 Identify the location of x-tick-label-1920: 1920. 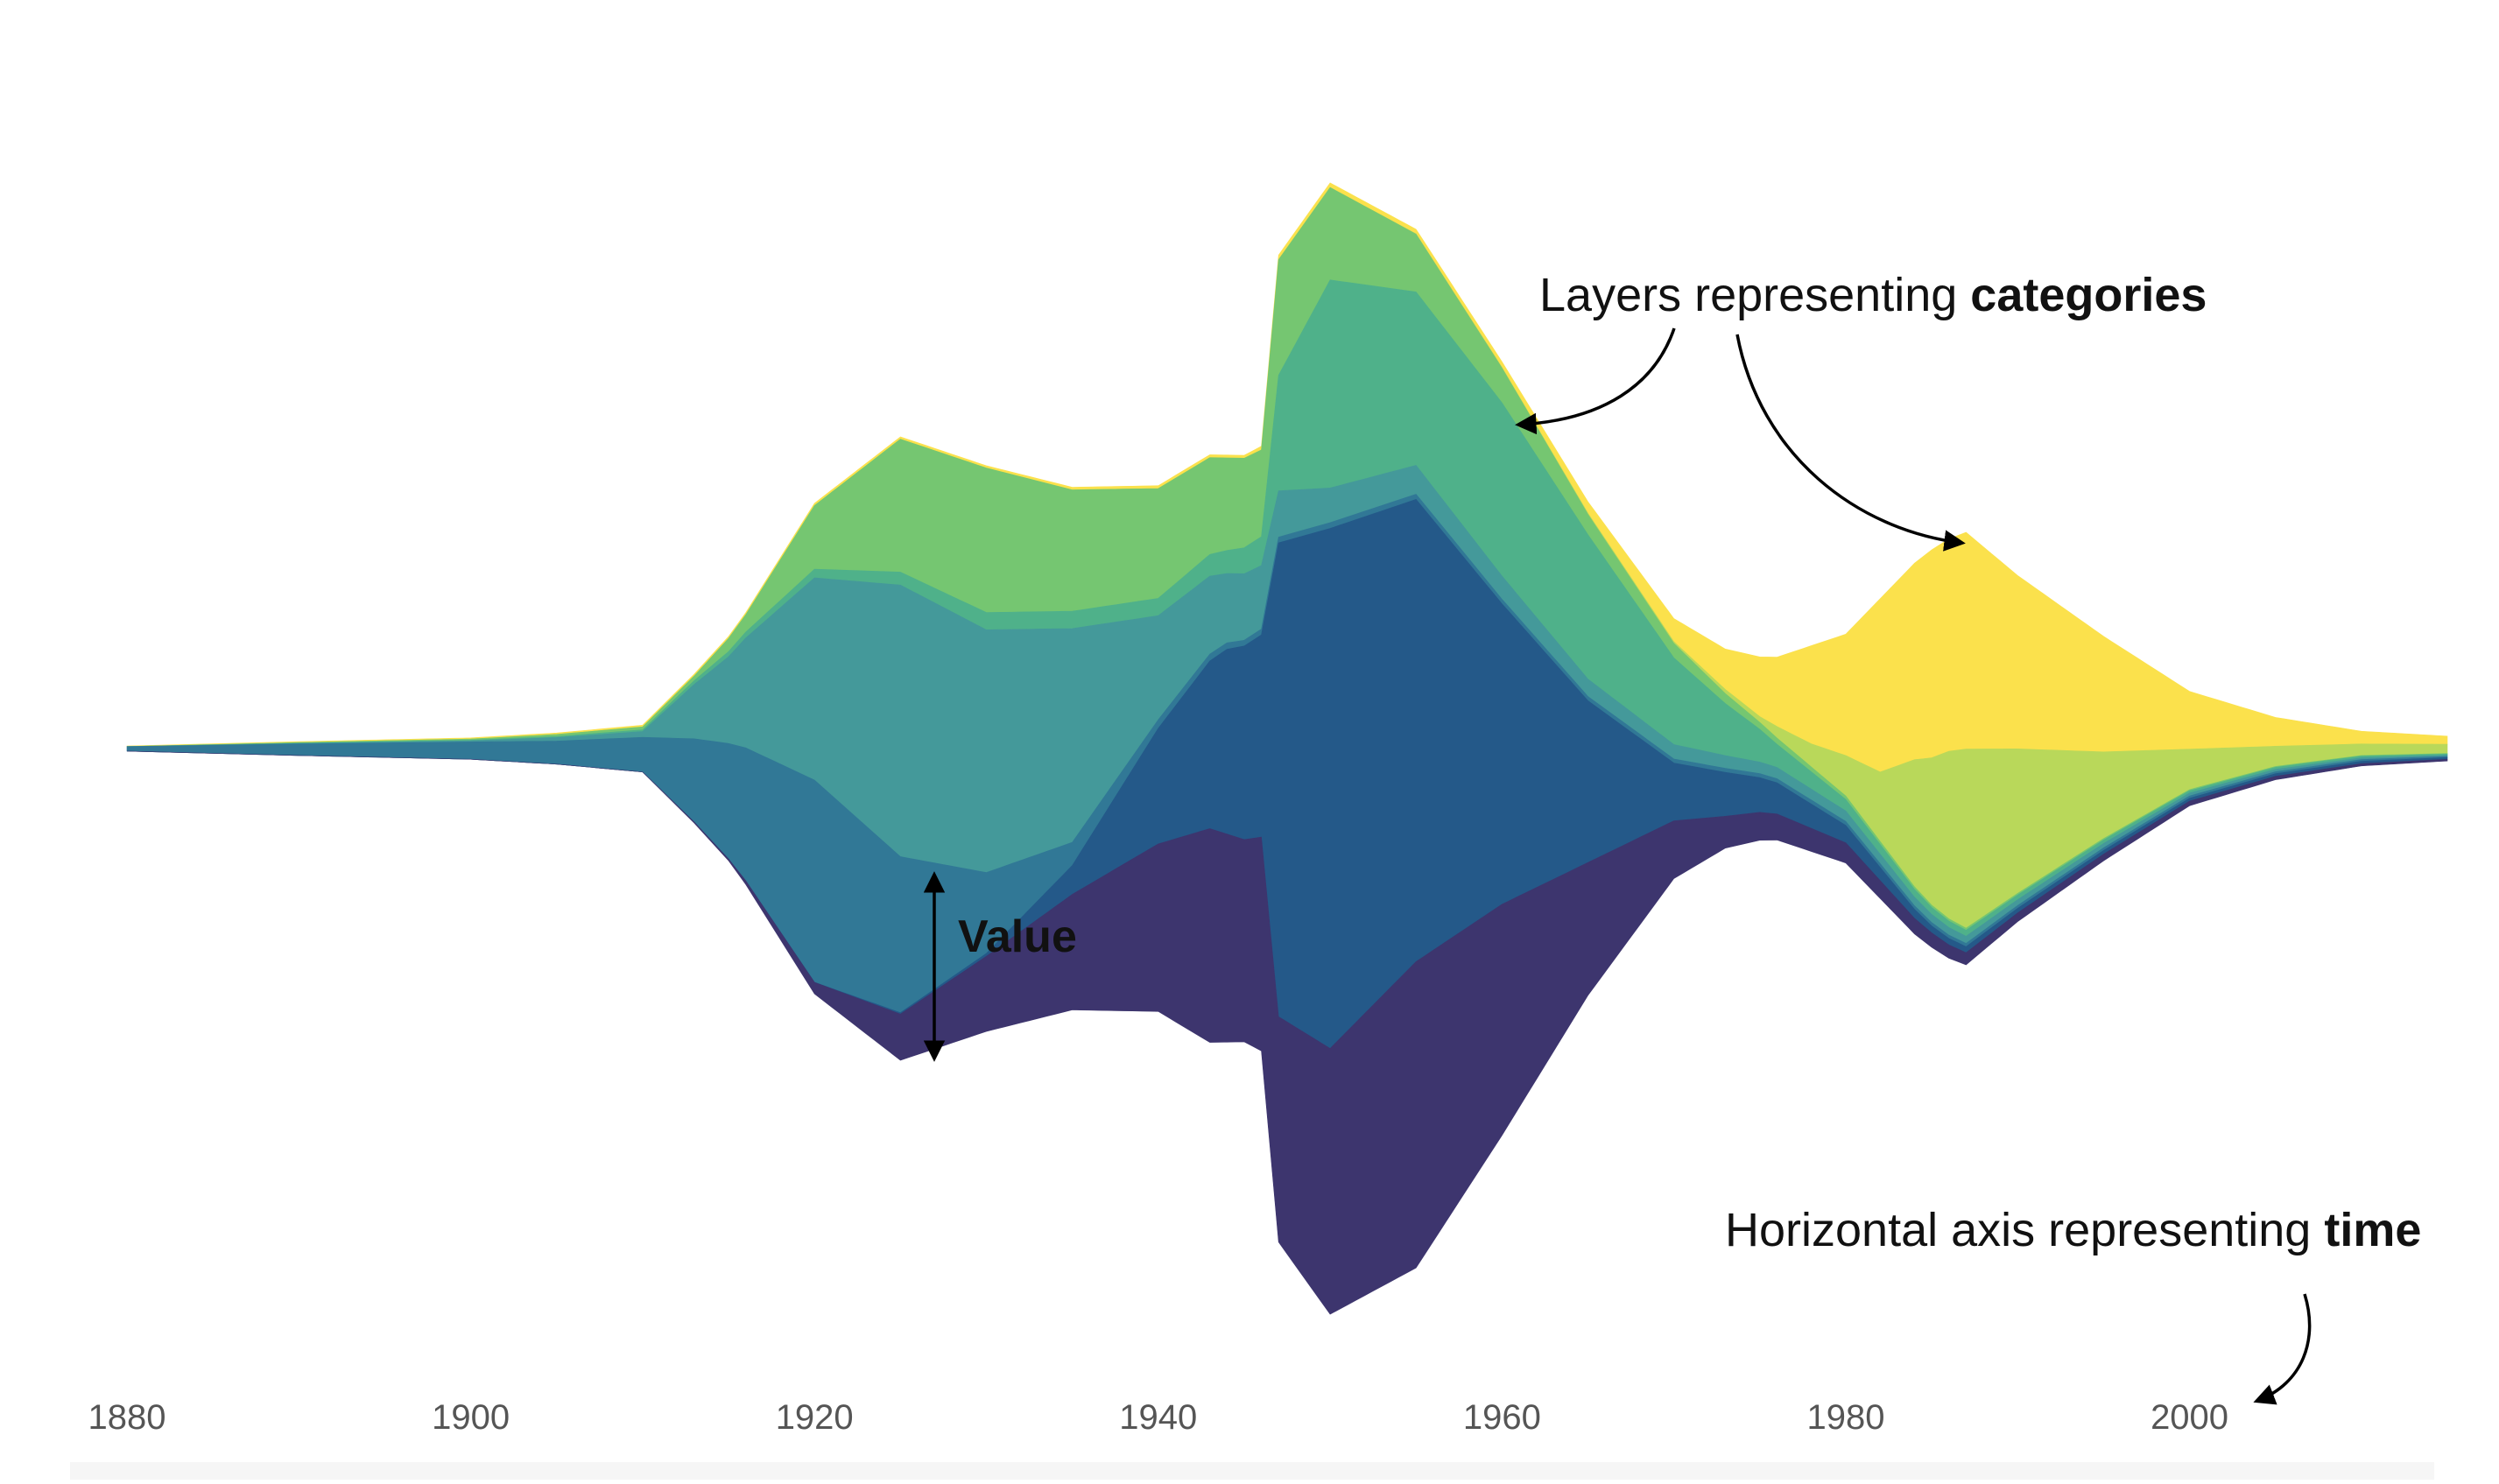
(815, 1417).